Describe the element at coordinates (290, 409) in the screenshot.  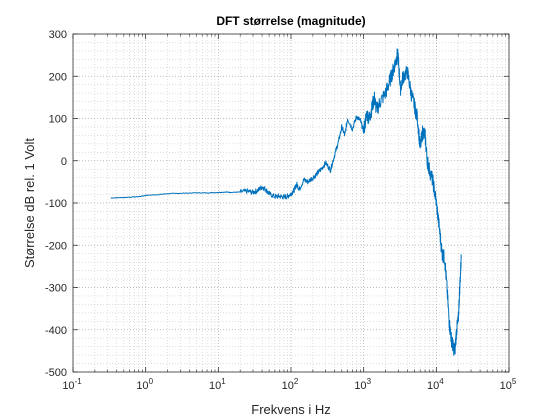
I see `x-axis-label: Frekvens i Hz` at that location.